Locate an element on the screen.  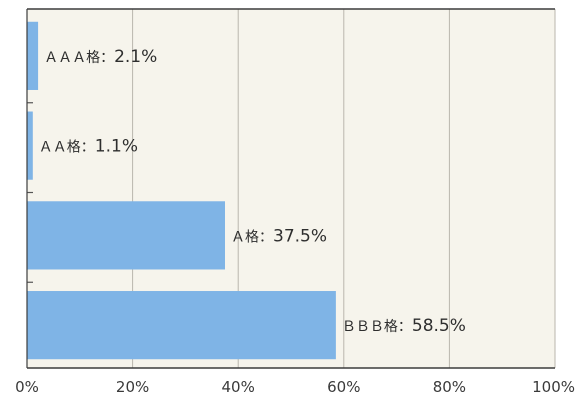
bar-label: ＡＡ格：1.1% is located at coordinates (88, 147).